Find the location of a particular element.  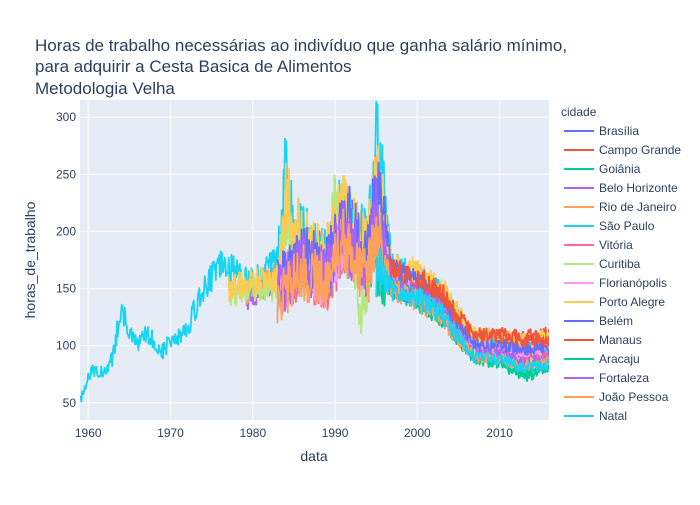

x-tick-label: 2010 is located at coordinates (499, 433).